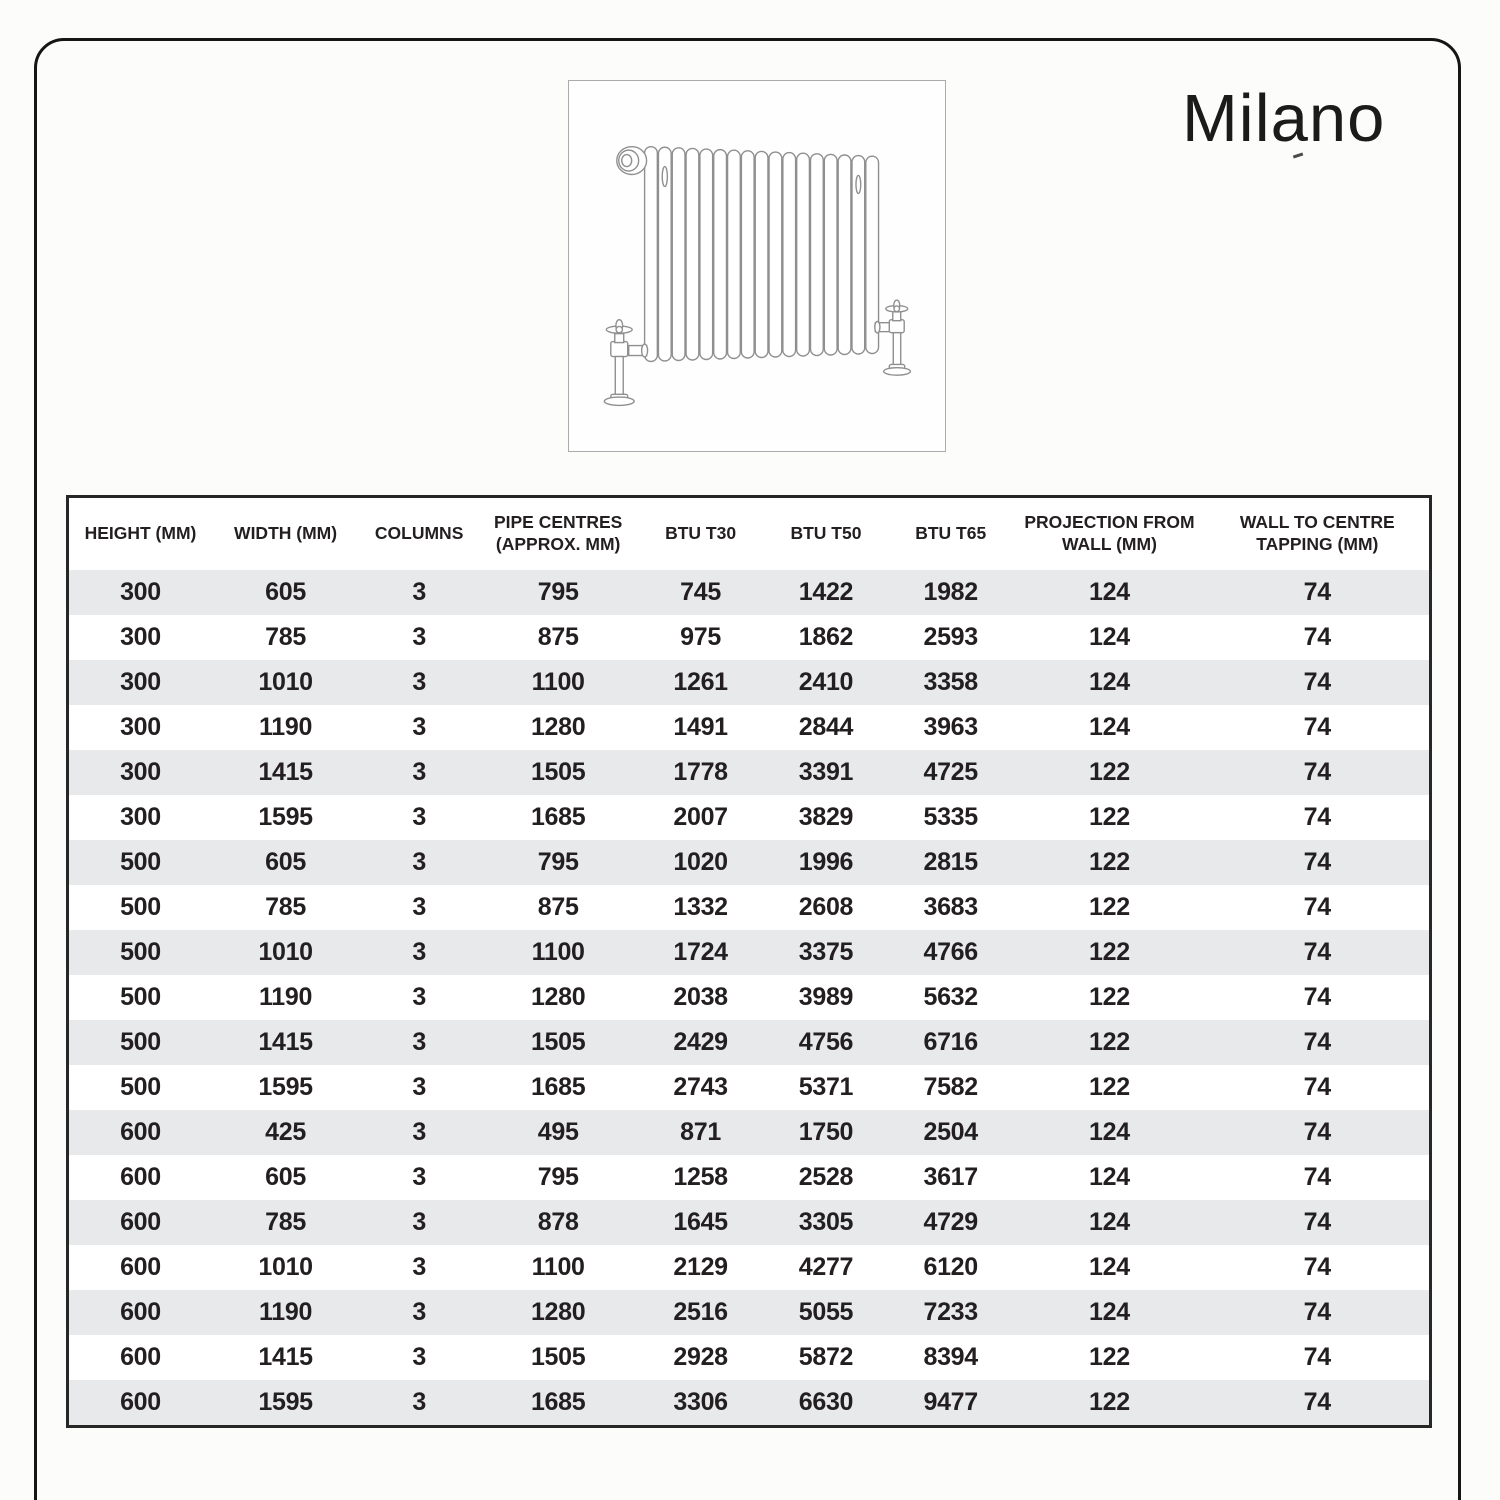 This screenshot has height=1500, width=1500. What do you see at coordinates (826, 1312) in the screenshot?
I see `table-cell: 5055` at bounding box center [826, 1312].